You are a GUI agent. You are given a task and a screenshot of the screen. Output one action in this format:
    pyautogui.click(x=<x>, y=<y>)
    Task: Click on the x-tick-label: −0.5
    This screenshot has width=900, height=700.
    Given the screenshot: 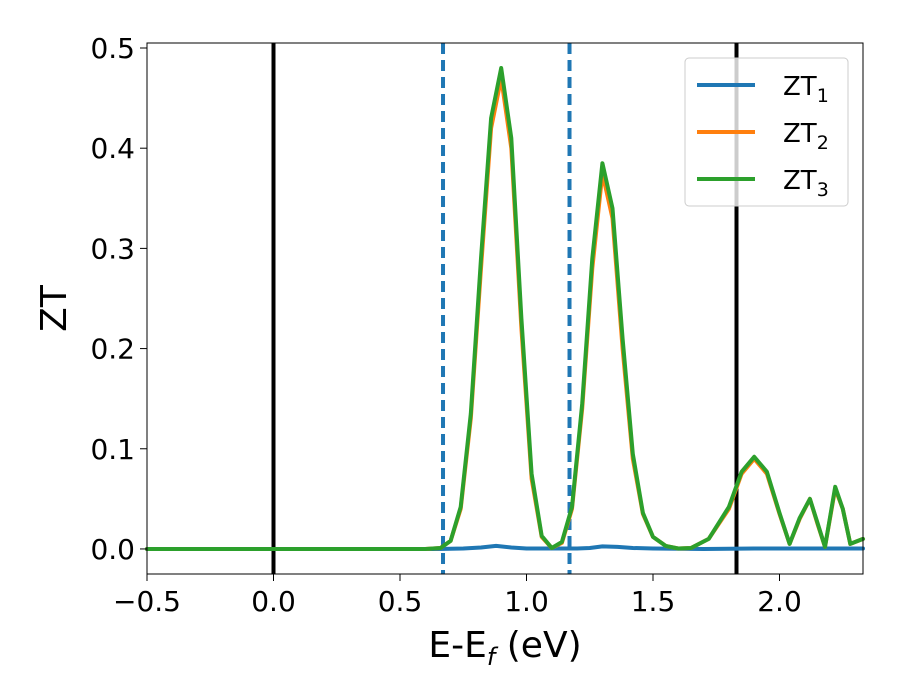 What is the action you would take?
    pyautogui.click(x=147, y=601)
    